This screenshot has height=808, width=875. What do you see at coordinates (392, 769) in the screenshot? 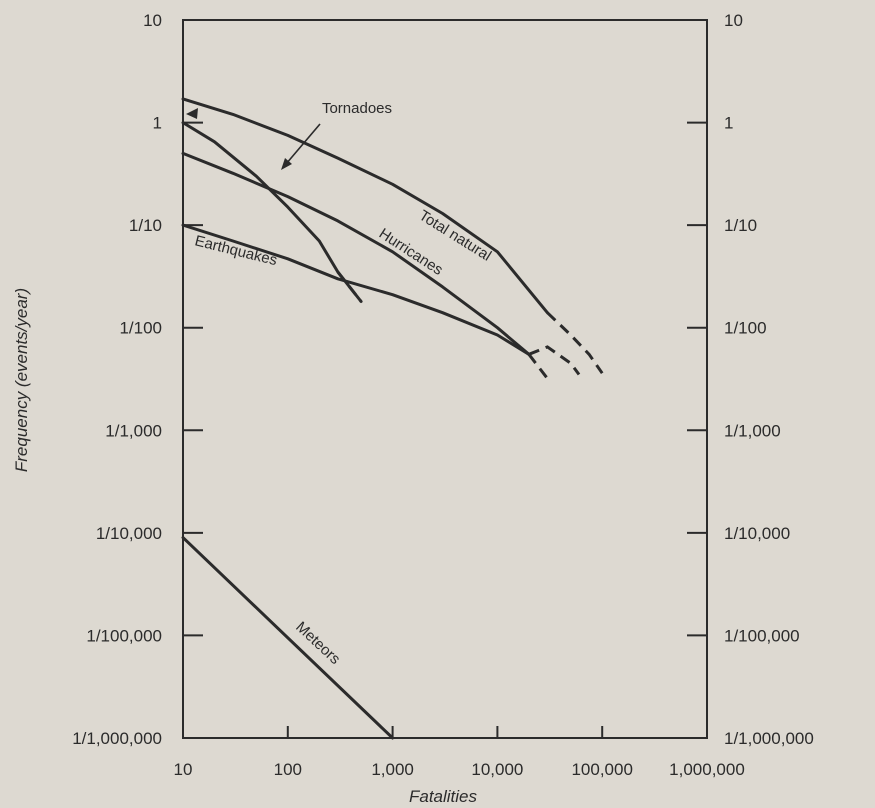
I see `x-tick-label-1-000: 1,000` at bounding box center [392, 769].